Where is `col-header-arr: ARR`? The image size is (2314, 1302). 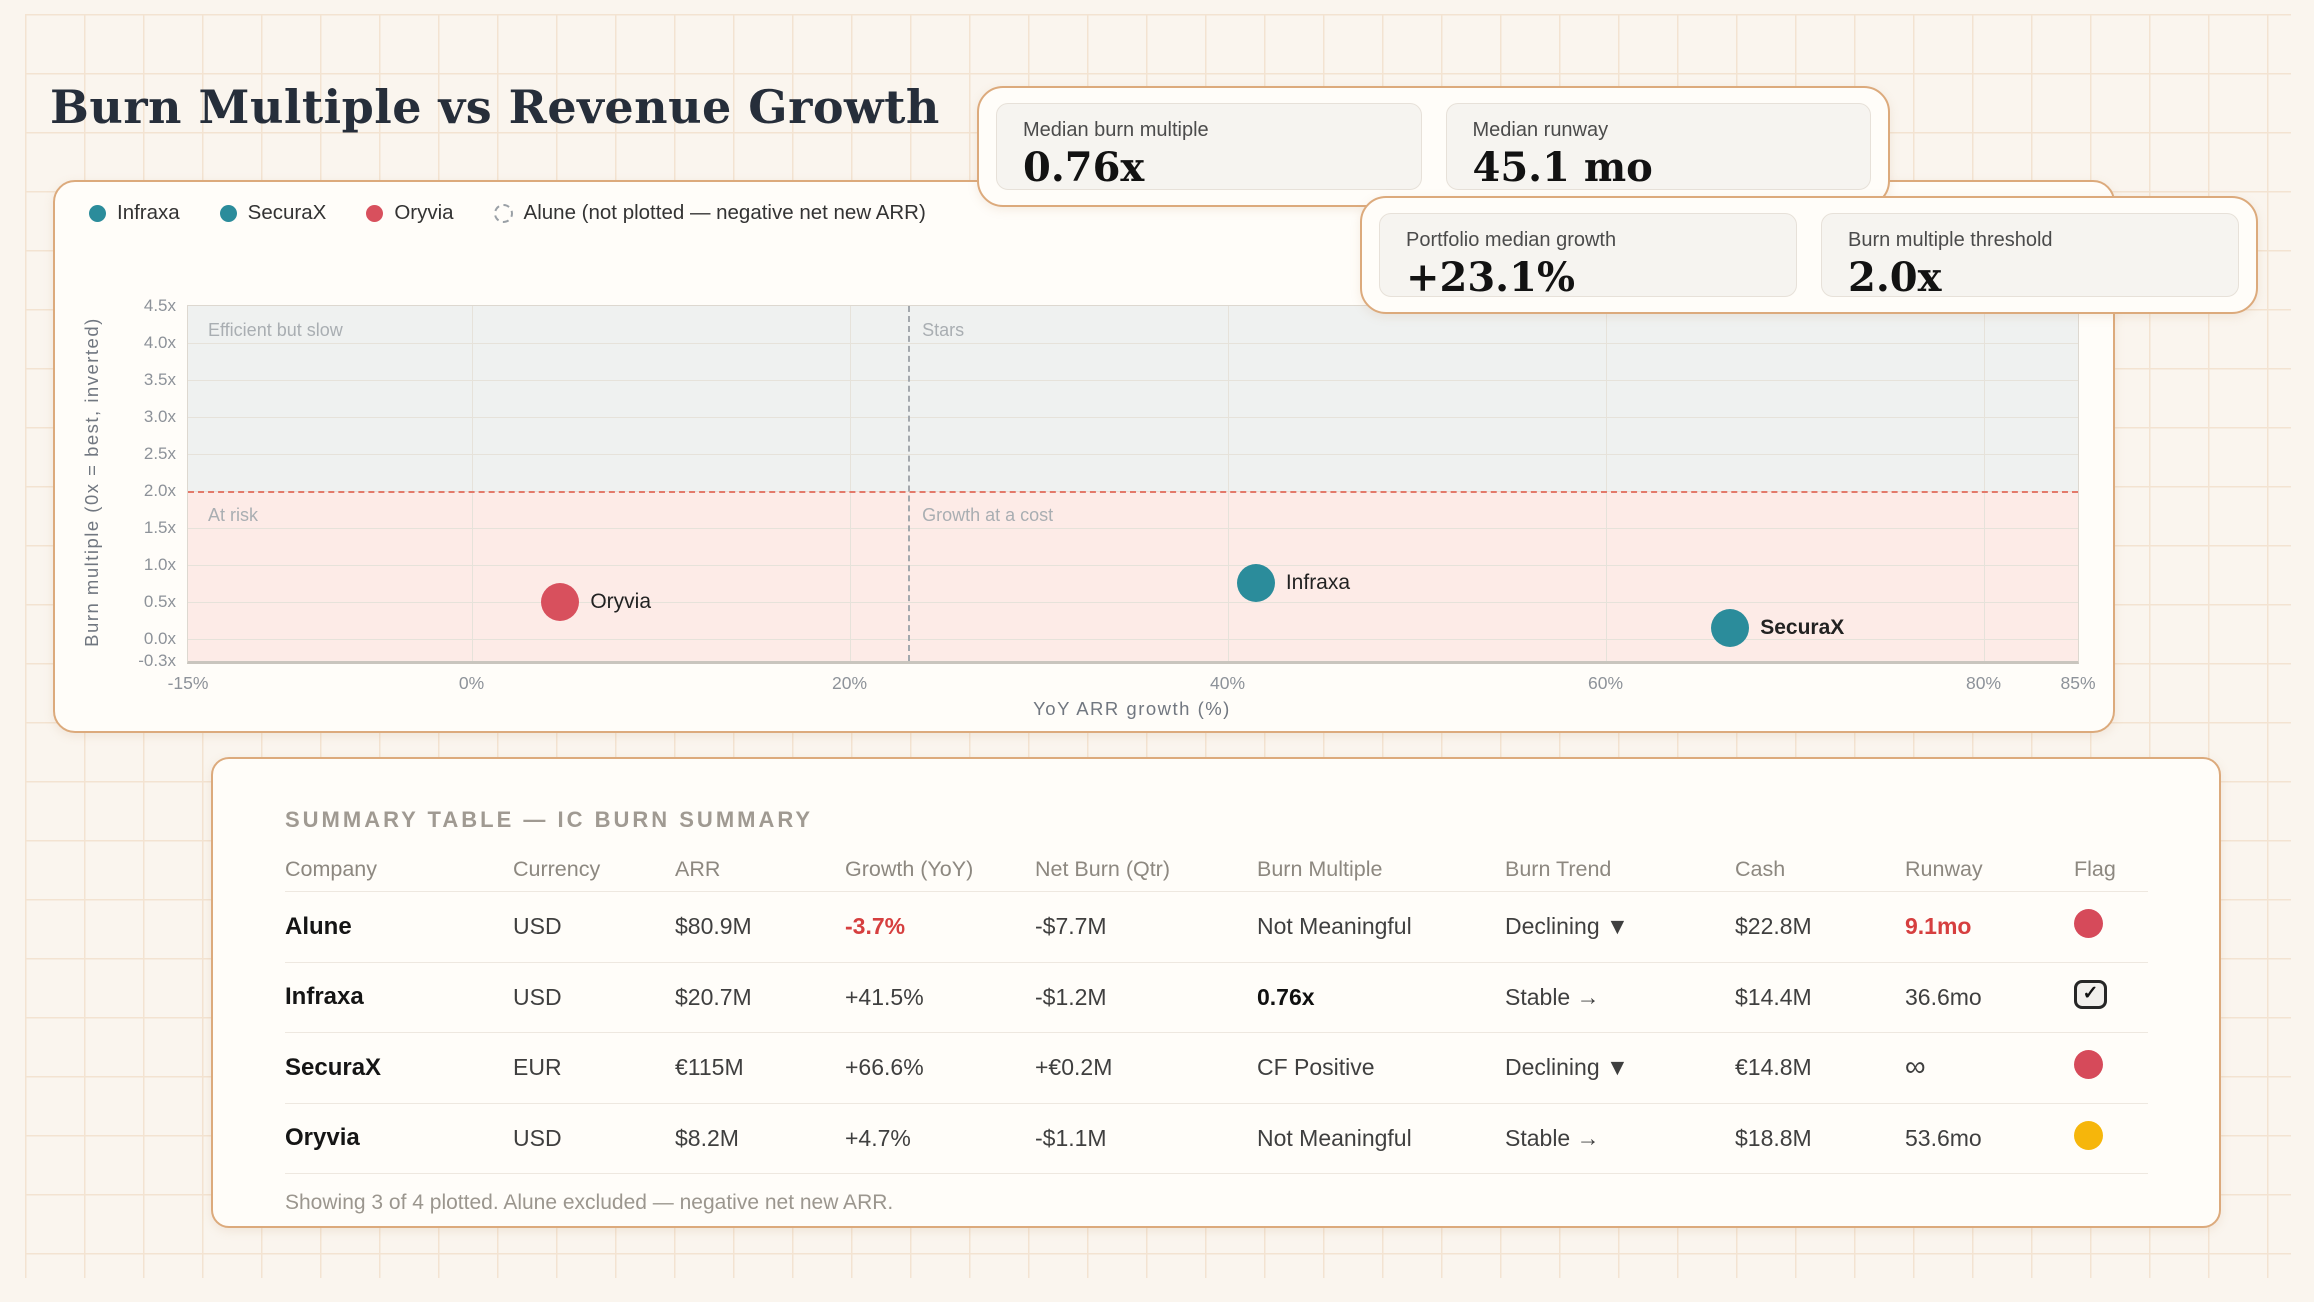
col-header-arr: ARR is located at coordinates (698, 868).